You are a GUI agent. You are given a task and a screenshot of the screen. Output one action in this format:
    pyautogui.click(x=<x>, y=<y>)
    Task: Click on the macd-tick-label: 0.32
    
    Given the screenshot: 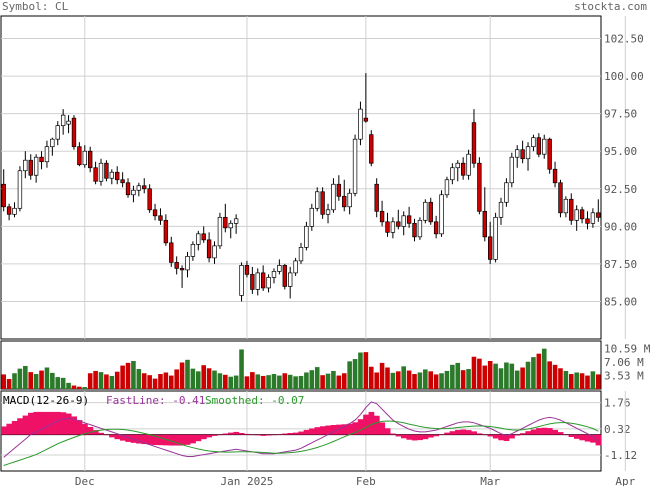 What is the action you would take?
    pyautogui.click(x=617, y=429)
    